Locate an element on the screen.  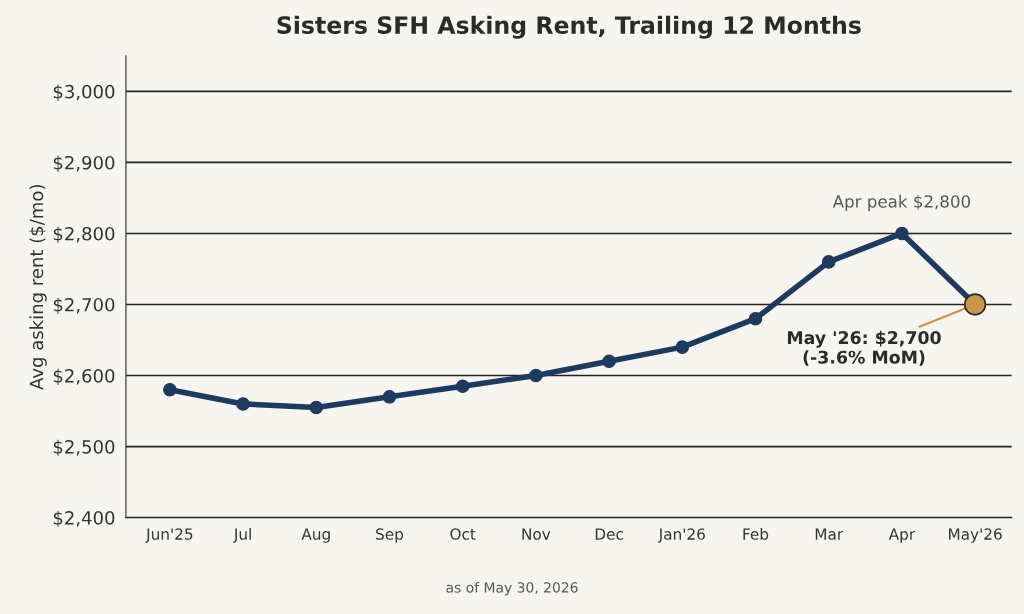
annotation: May '26: $2,700 (-3.6% MoM) is located at coordinates (864, 348).